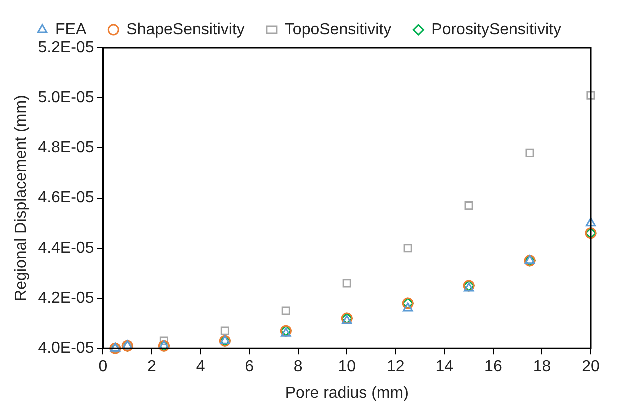  I want to click on x-tick-label: 0, so click(103, 367).